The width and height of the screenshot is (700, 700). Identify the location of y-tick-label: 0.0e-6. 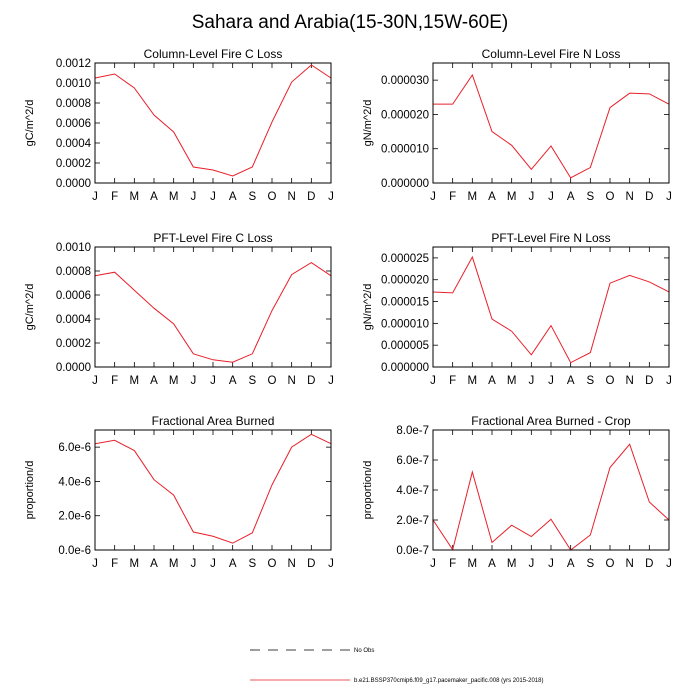
(74, 551).